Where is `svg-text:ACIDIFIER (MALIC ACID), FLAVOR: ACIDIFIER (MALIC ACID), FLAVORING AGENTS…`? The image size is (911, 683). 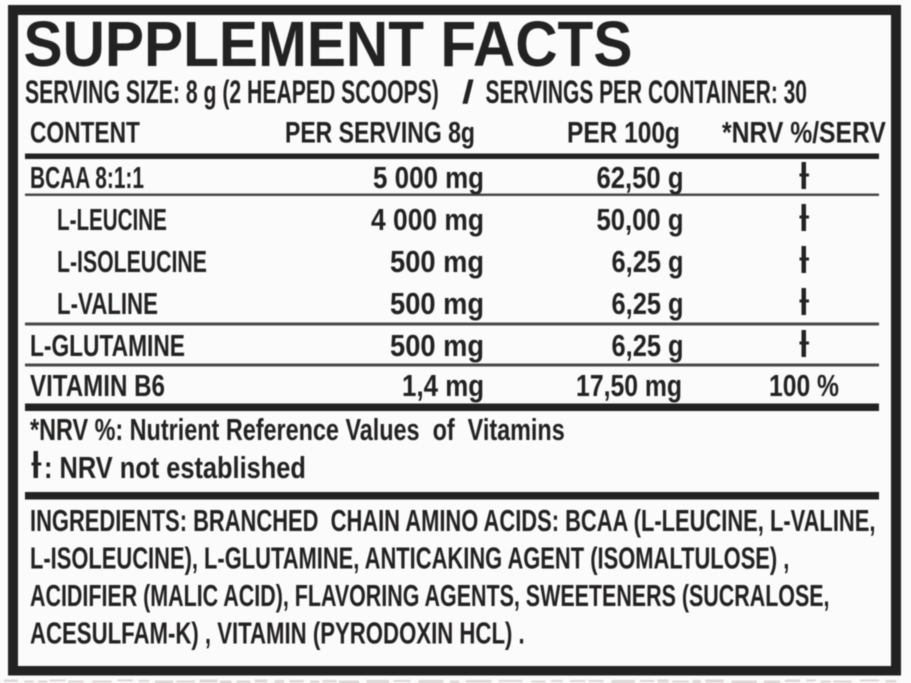 svg-text:ACIDIFIER (MALIC ACID), FLAVOR: ACIDIFIER (MALIC ACID), FLAVORING AGENTS… is located at coordinates (430, 595).